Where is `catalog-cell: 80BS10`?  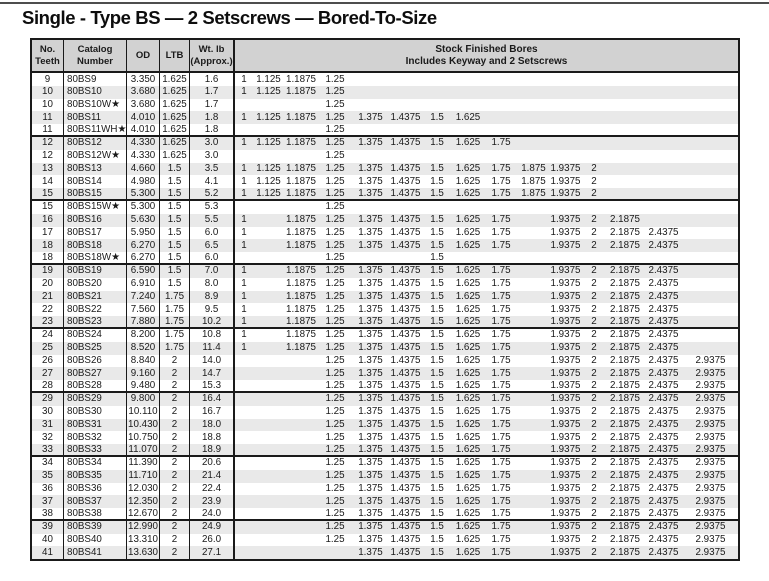
catalog-cell: 80BS10 is located at coordinates (95, 92).